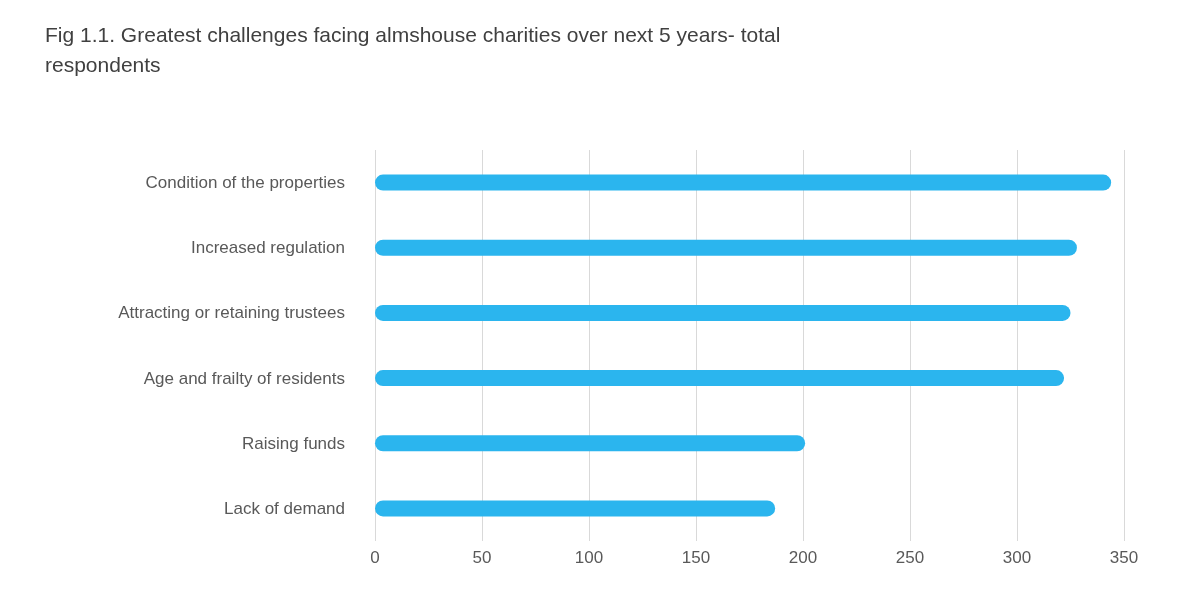 This screenshot has height=591, width=1184. What do you see at coordinates (293, 443) in the screenshot?
I see `y-tick-label: Raising funds` at bounding box center [293, 443].